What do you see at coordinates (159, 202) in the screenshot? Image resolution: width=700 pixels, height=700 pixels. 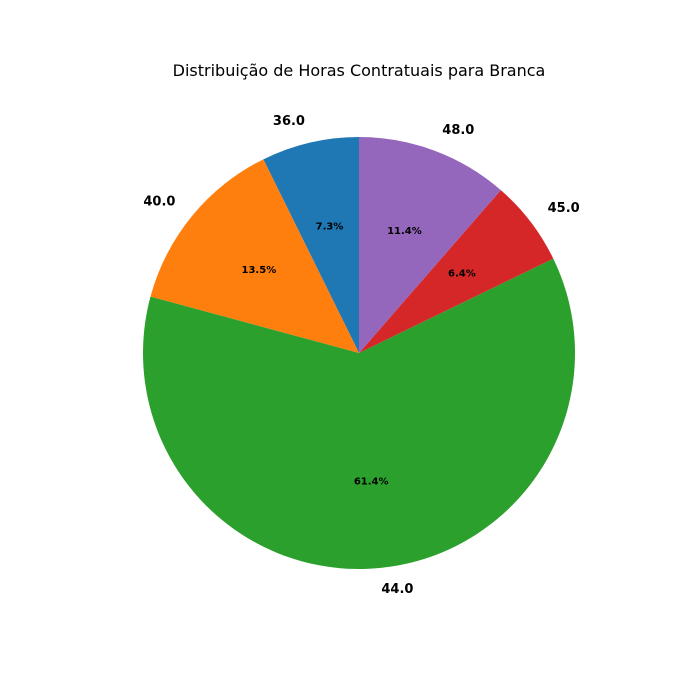 I see `category-label: 40.0` at bounding box center [159, 202].